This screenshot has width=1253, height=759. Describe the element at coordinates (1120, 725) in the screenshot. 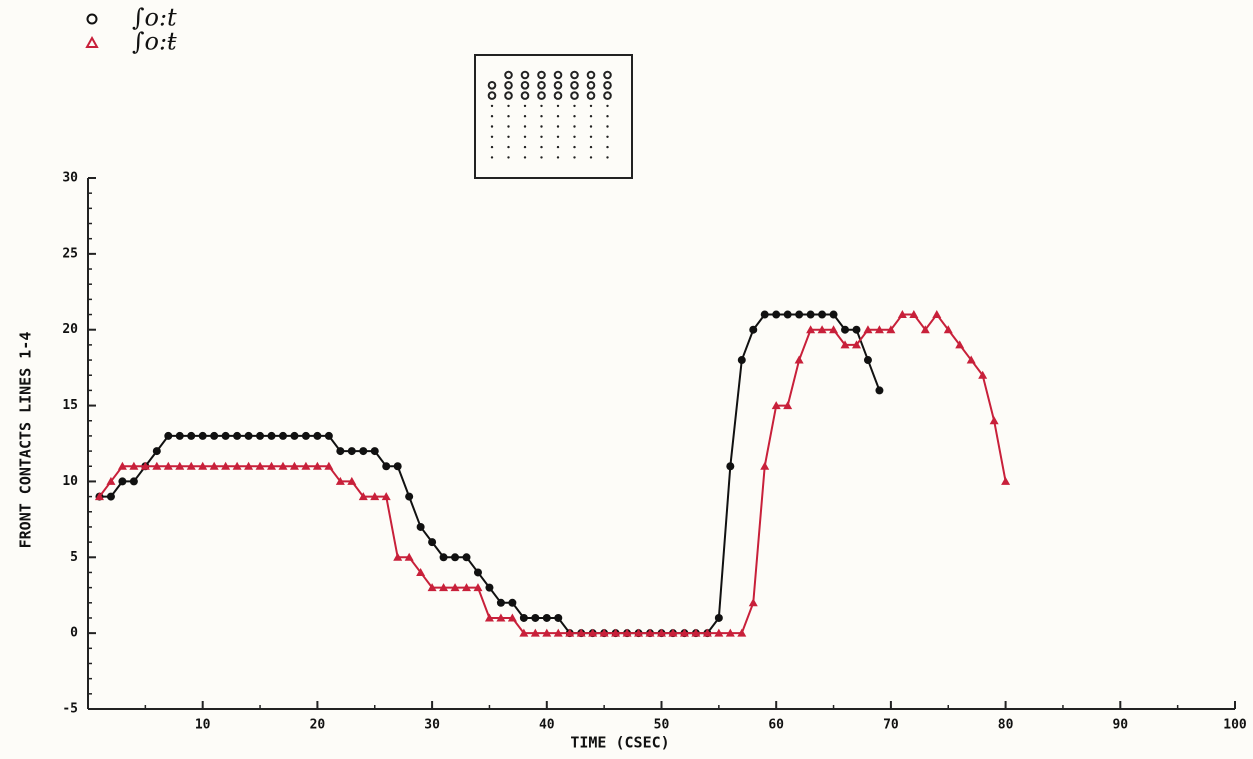

I see `x-tick-label: 90` at that location.